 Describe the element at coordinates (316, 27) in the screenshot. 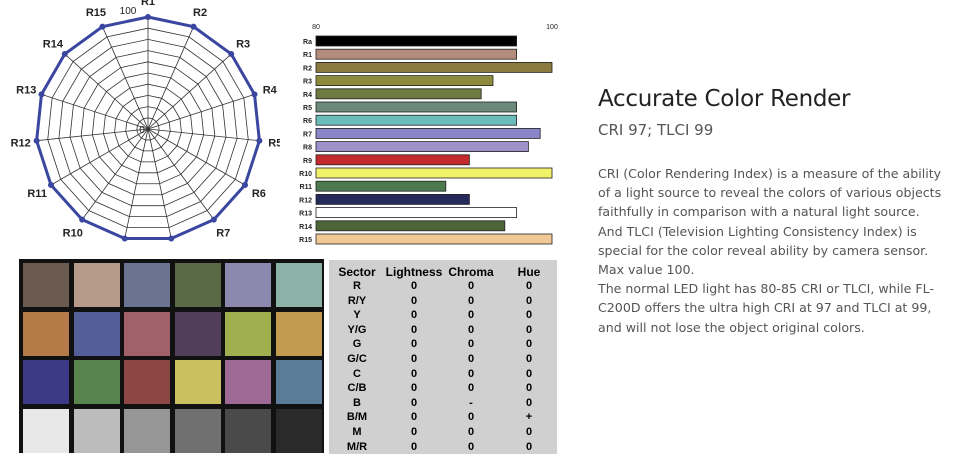

I see `bar-axis-tick-label: 80` at that location.